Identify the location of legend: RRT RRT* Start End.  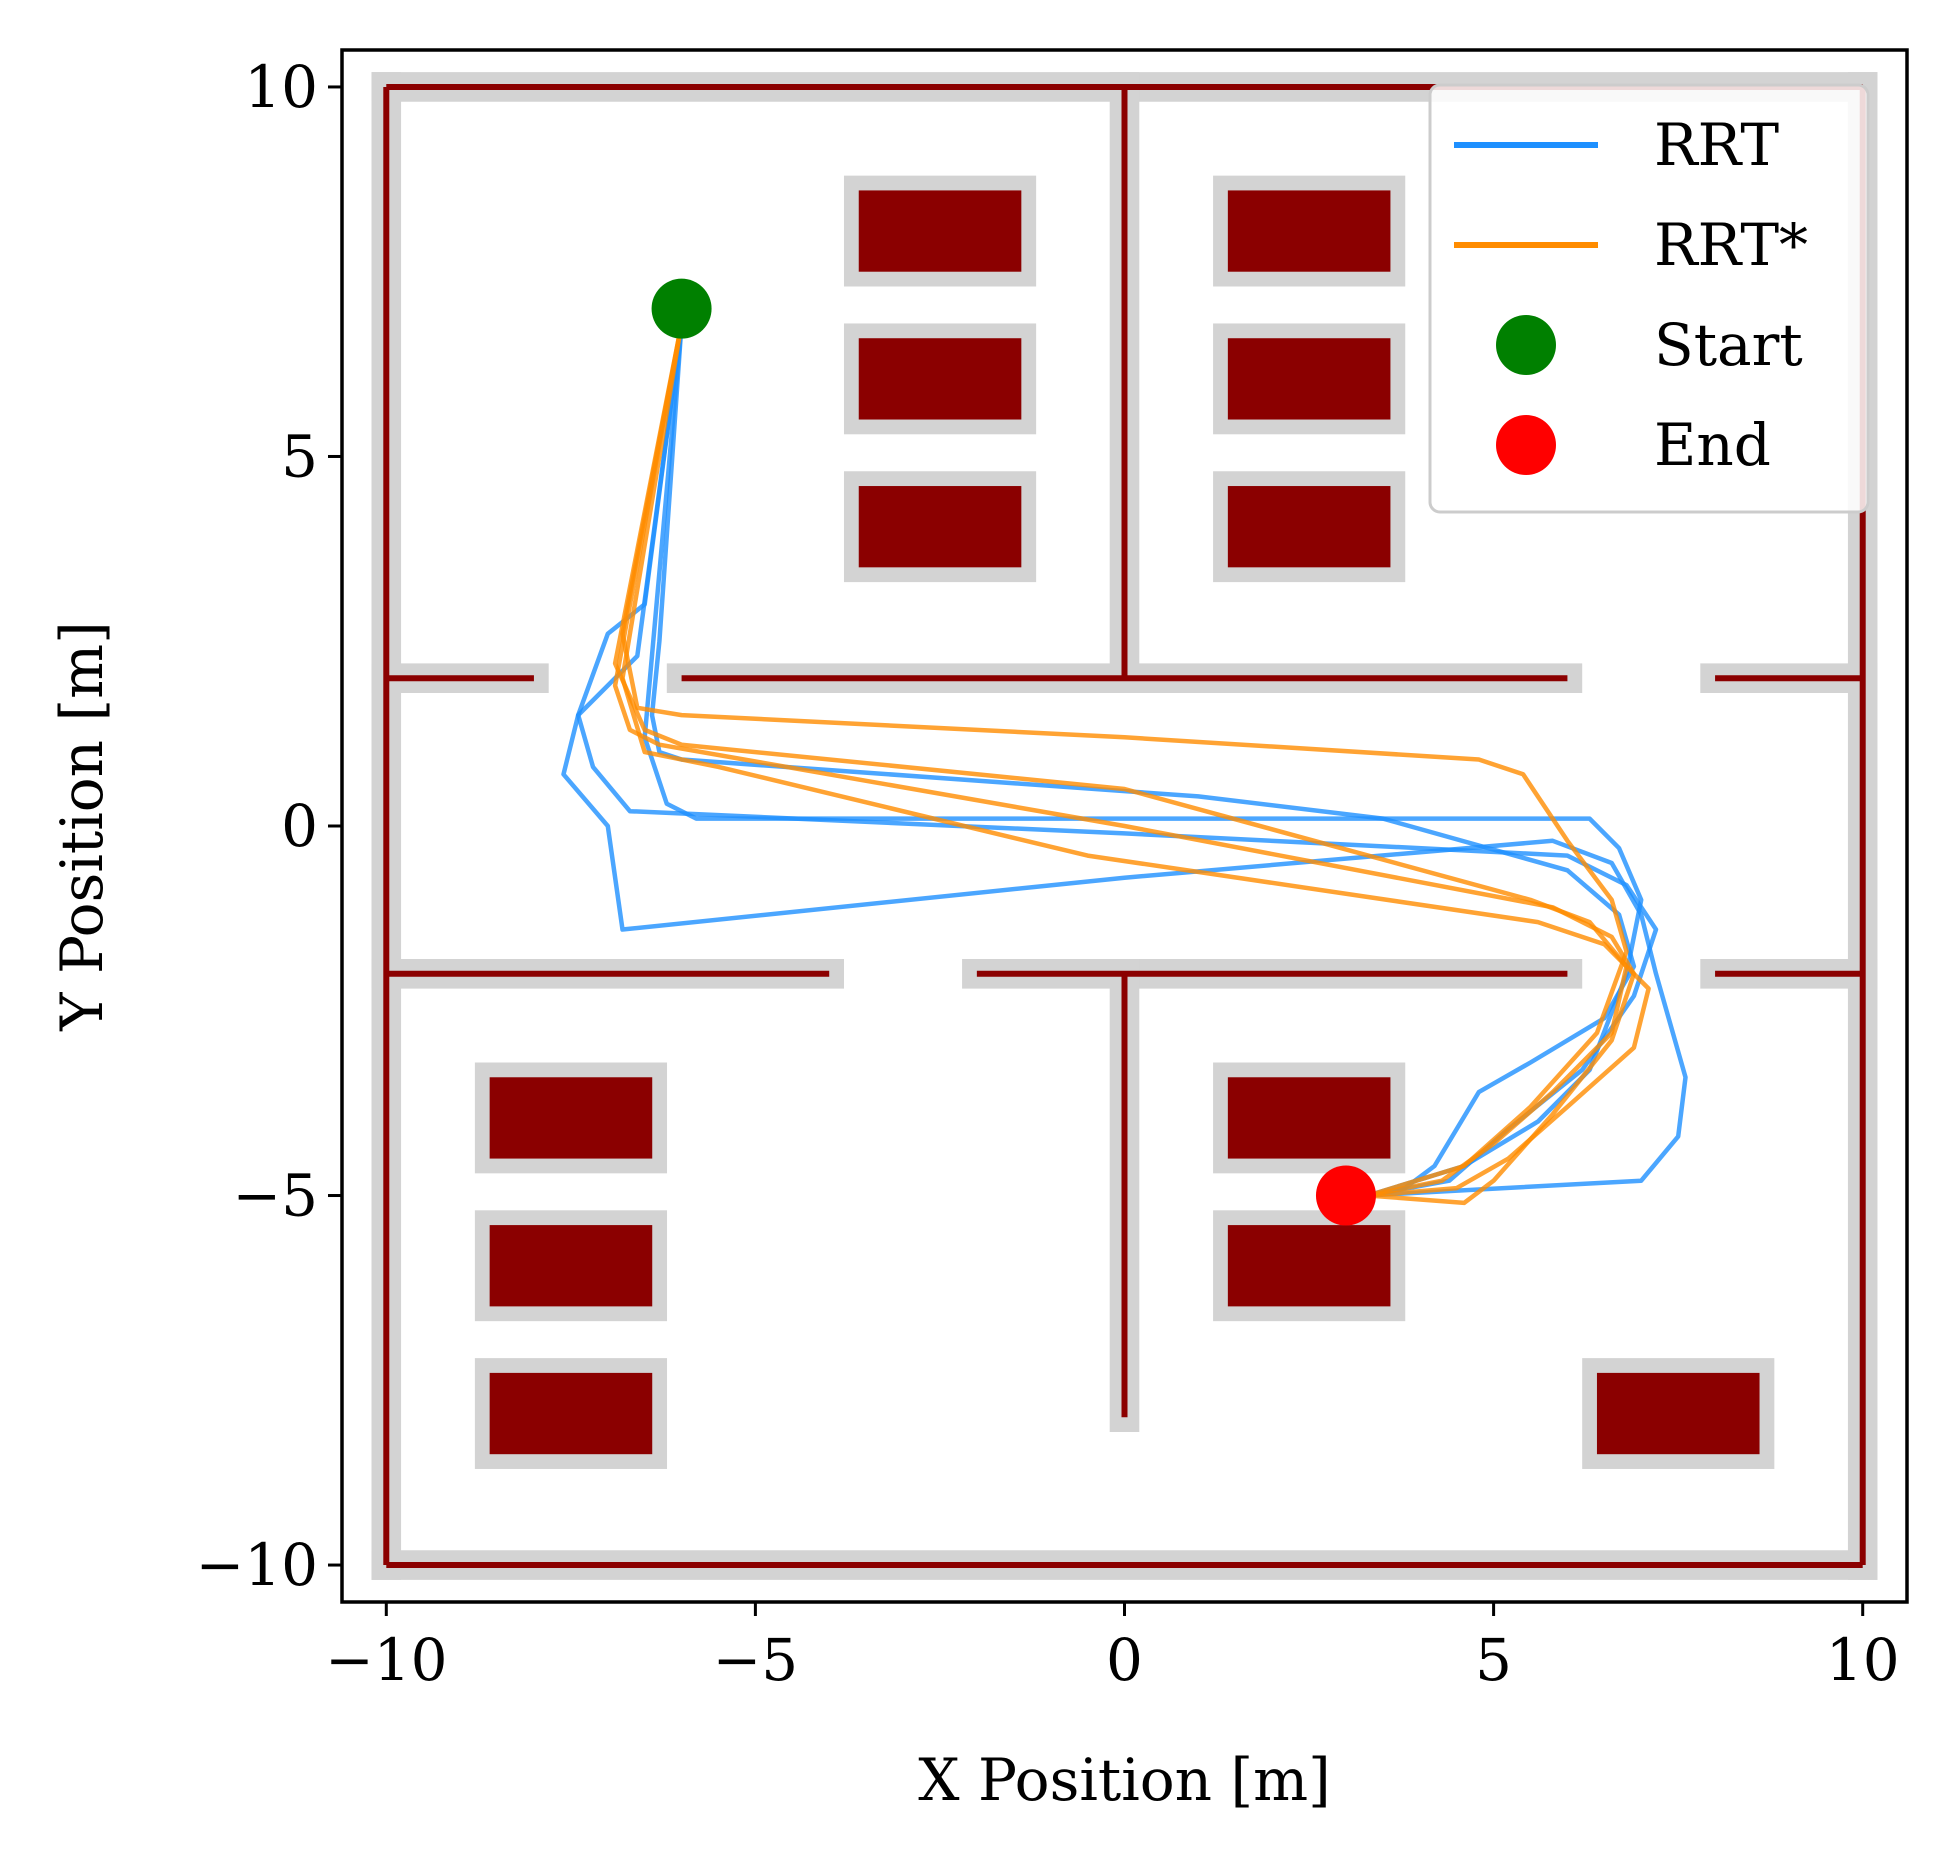
(1649, 298).